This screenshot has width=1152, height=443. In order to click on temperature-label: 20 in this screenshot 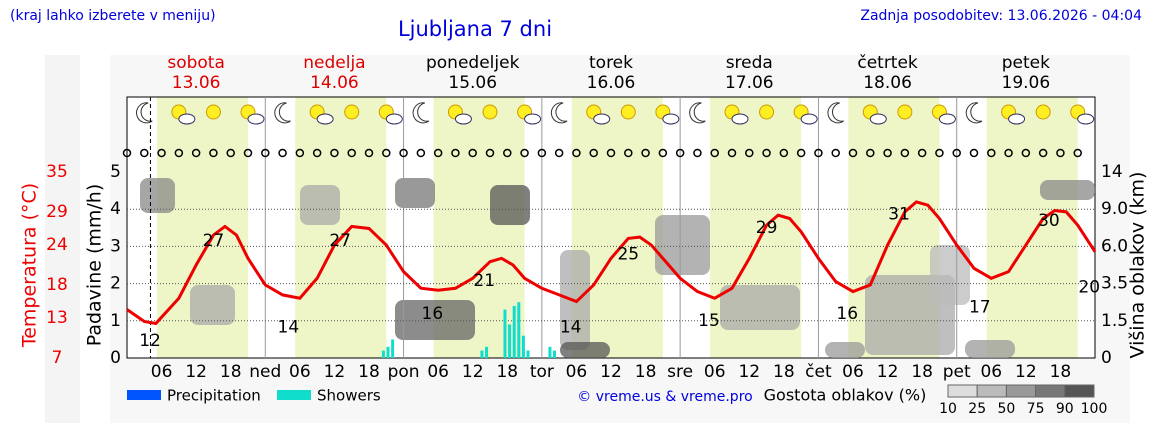, I will do `click(1089, 288)`.